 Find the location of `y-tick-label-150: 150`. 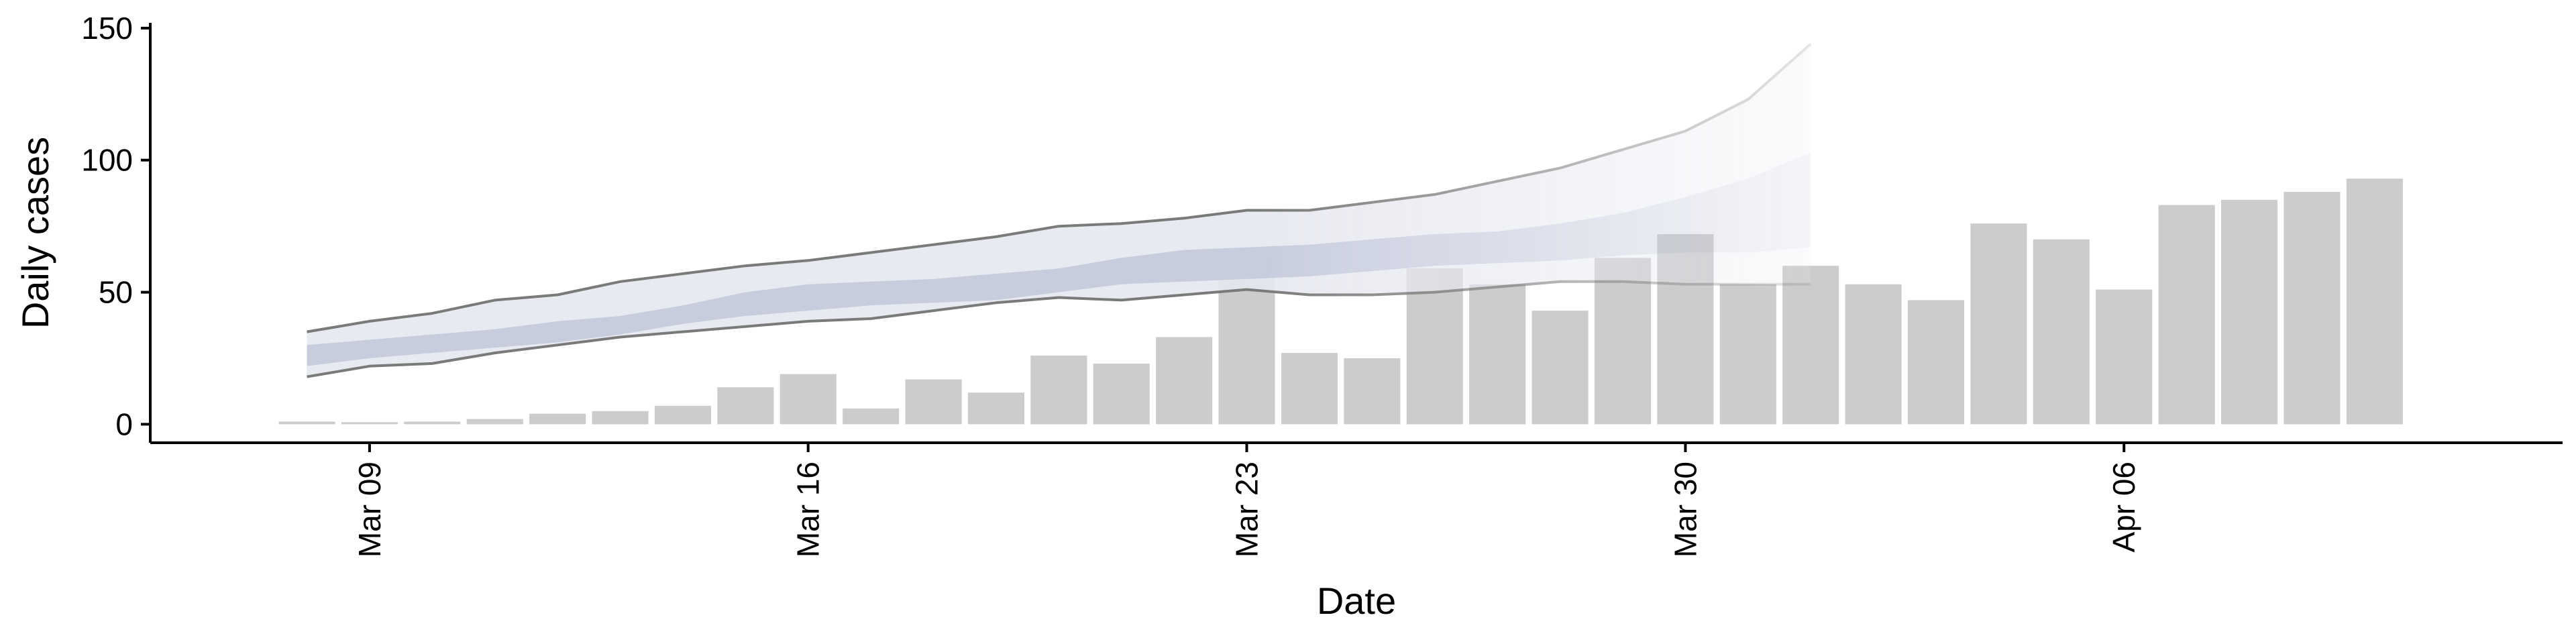

y-tick-label-150: 150 is located at coordinates (107, 28).